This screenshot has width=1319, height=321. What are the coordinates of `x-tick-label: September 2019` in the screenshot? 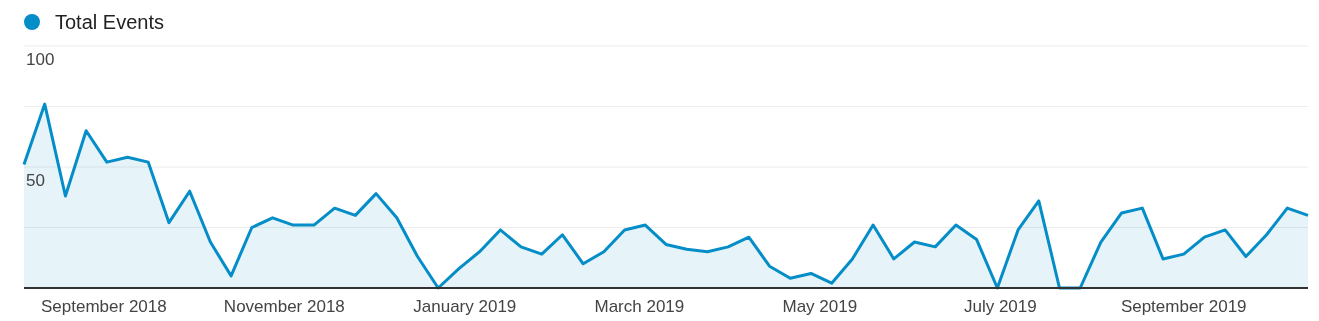 It's located at (1183, 306).